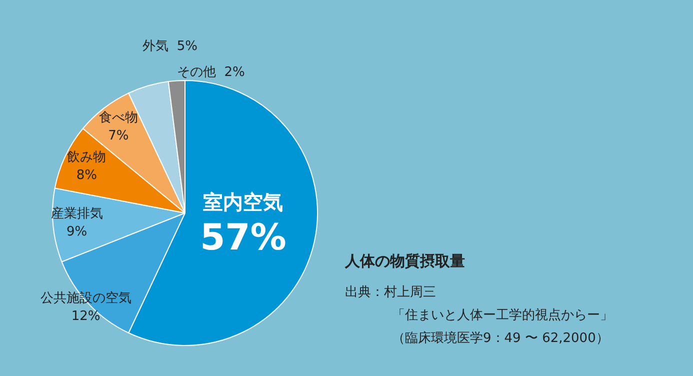 The width and height of the screenshot is (693, 376). I want to click on data-label: 12%, so click(85, 316).